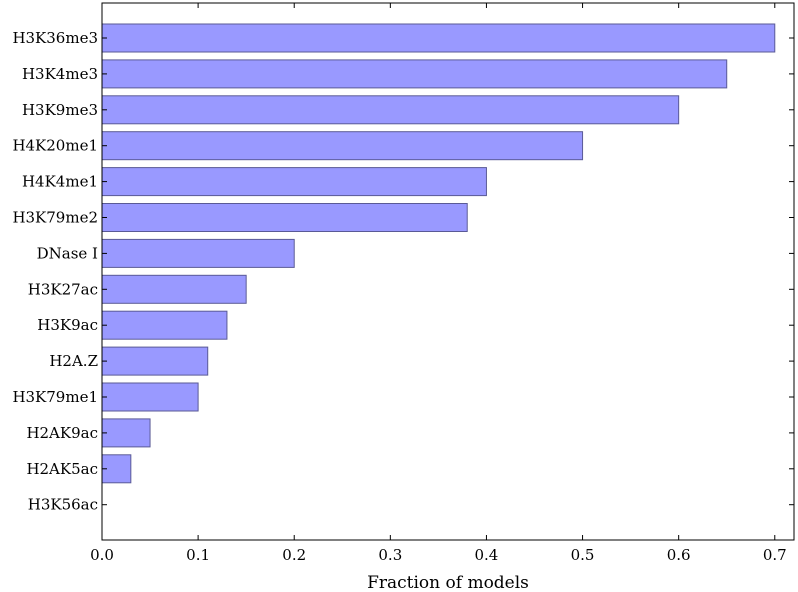 The width and height of the screenshot is (798, 592). Describe the element at coordinates (67, 253) in the screenshot. I see `y-tick-label: DNase I` at that location.